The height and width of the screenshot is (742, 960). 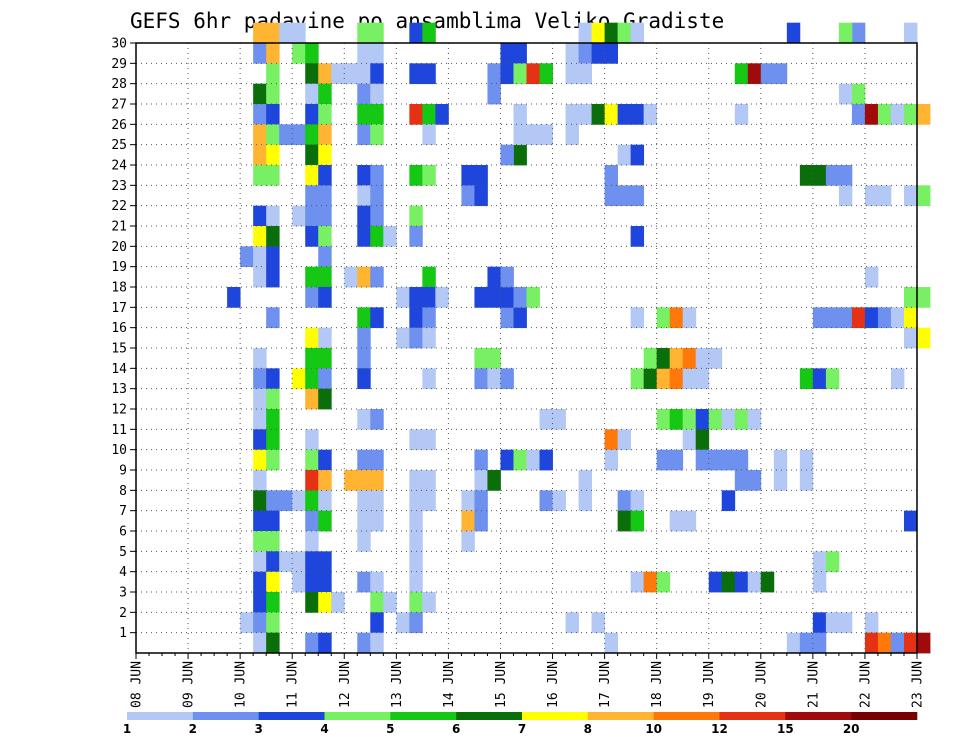 What do you see at coordinates (918, 684) in the screenshot?
I see `x-tick-label: 23 JUN` at bounding box center [918, 684].